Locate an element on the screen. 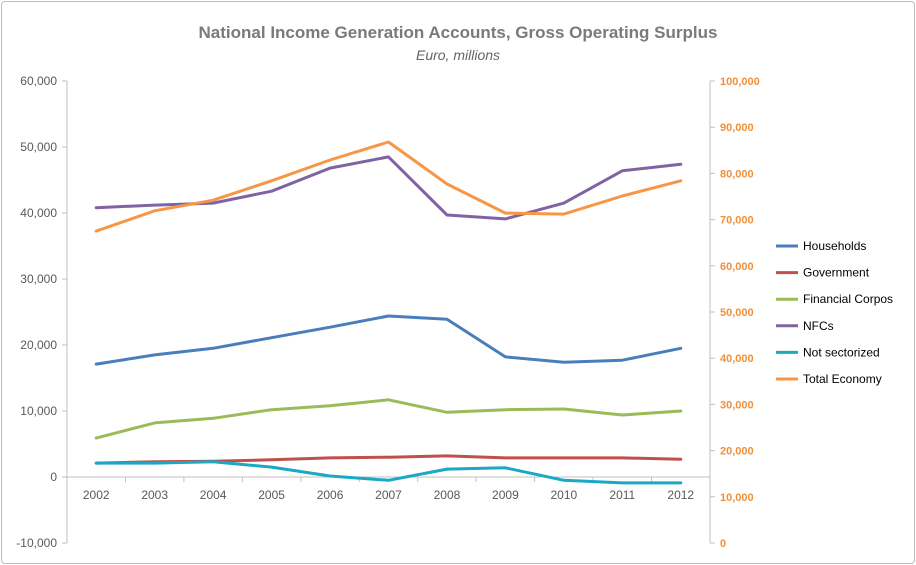 This screenshot has height=565, width=916. right-tick-label: 10,000 is located at coordinates (737, 498).